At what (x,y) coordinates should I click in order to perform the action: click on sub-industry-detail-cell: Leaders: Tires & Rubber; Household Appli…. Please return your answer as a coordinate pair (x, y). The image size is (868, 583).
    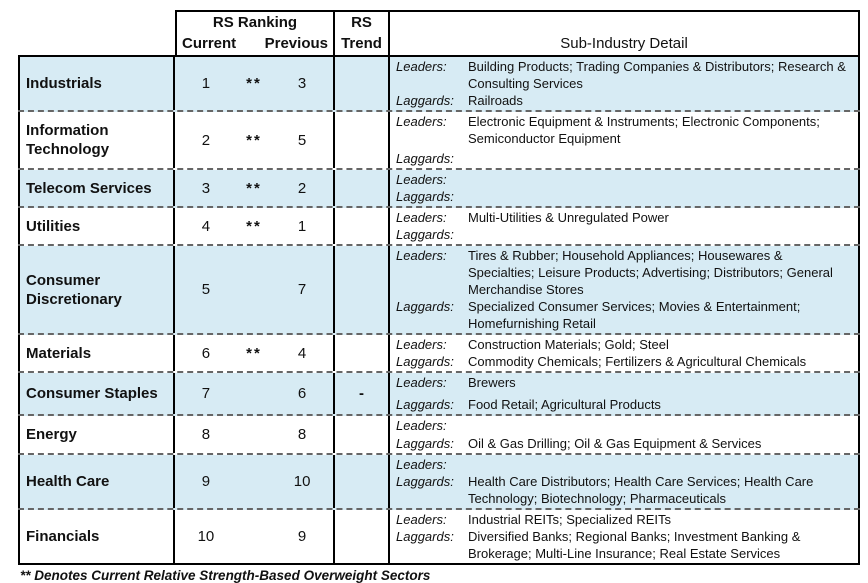
    Looking at the image, I should click on (625, 289).